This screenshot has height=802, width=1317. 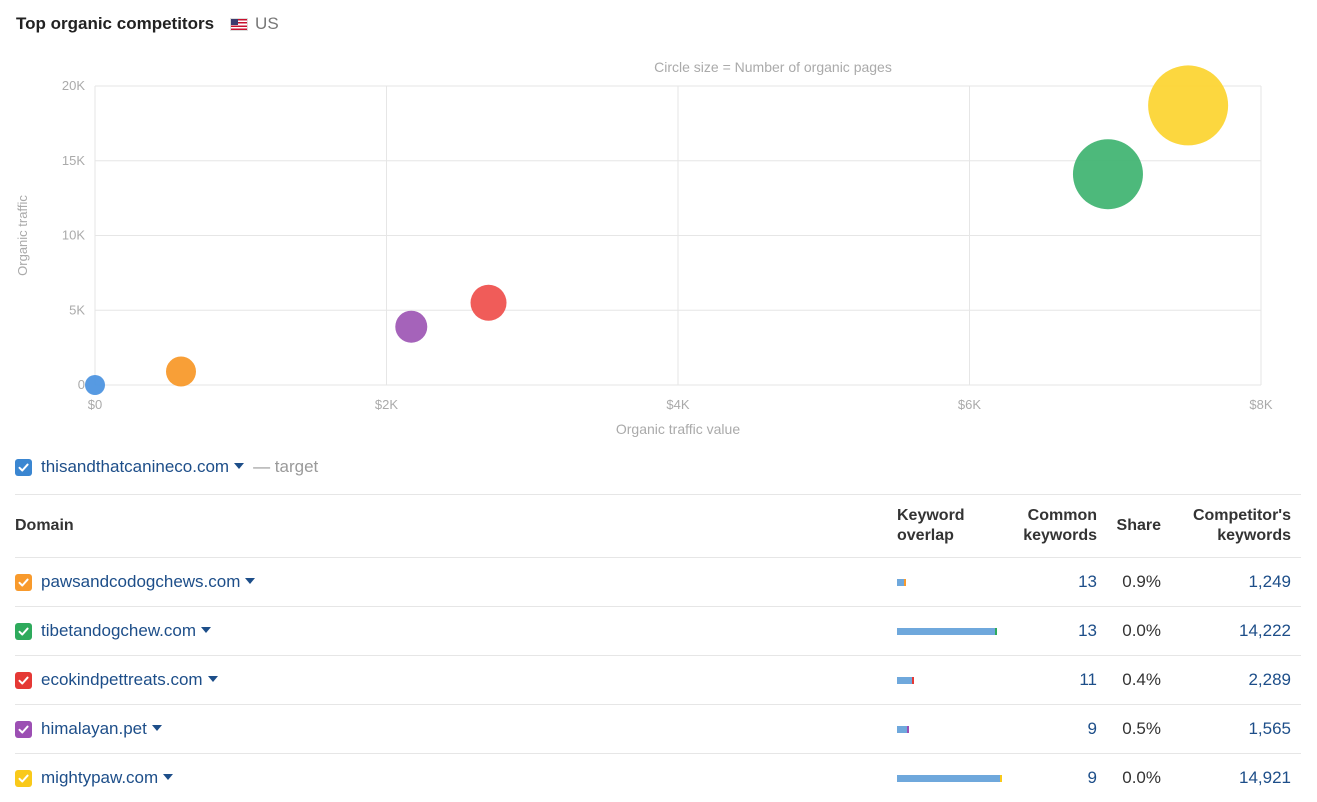 I want to click on y-tick-label: 20K, so click(x=73, y=85).